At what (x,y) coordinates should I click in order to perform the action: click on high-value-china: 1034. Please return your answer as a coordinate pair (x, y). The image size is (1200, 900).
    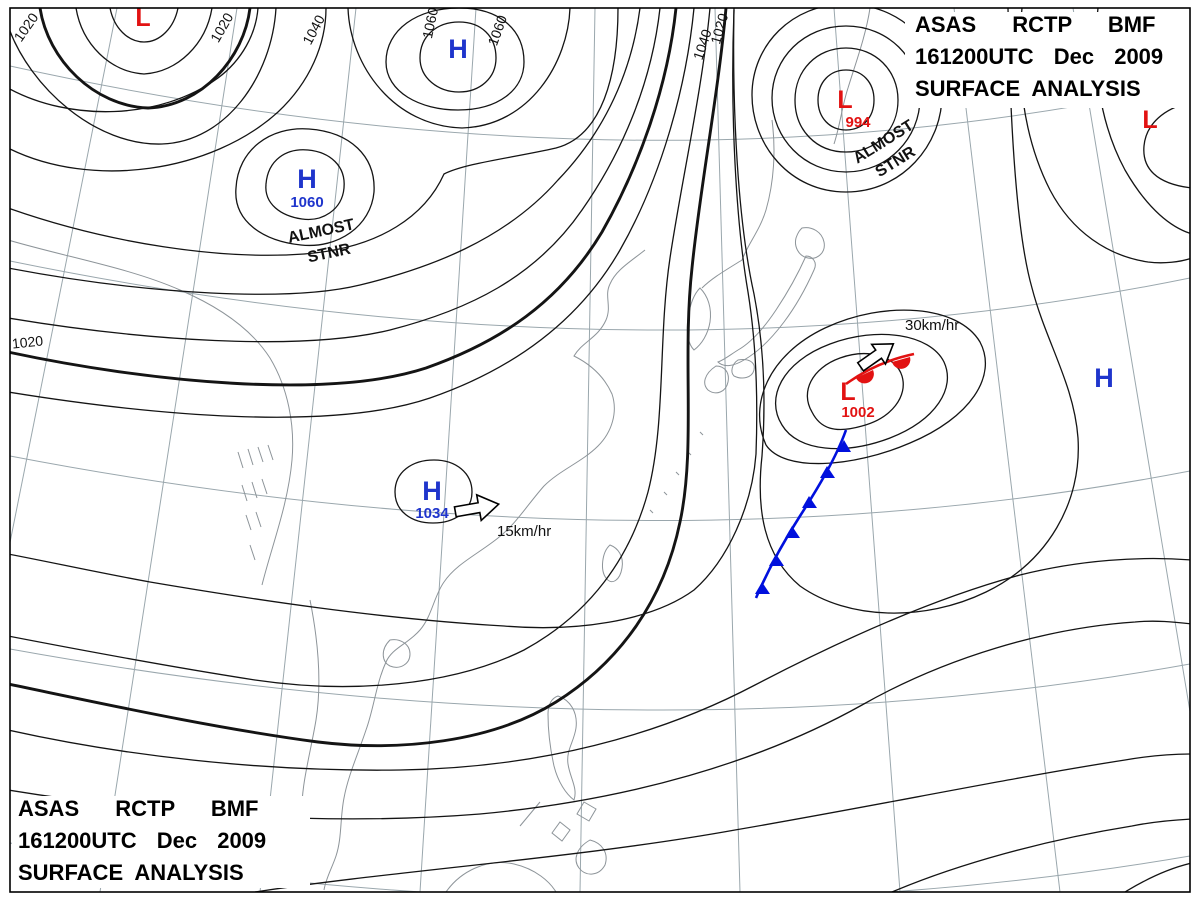
    Looking at the image, I should click on (432, 513).